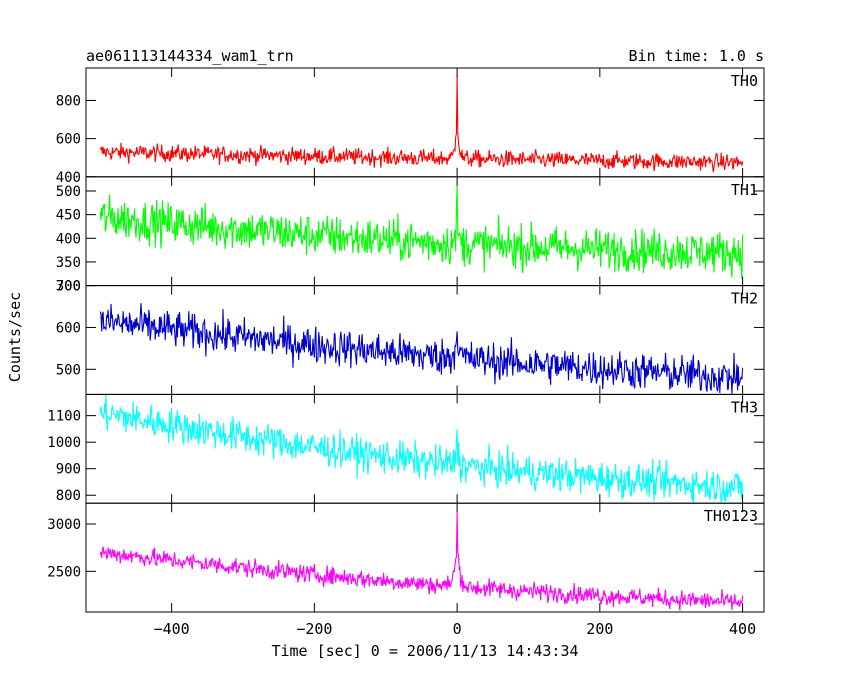 Image resolution: width=850 pixels, height=680 pixels. What do you see at coordinates (314, 629) in the screenshot?
I see `x-tick-label: −200` at bounding box center [314, 629].